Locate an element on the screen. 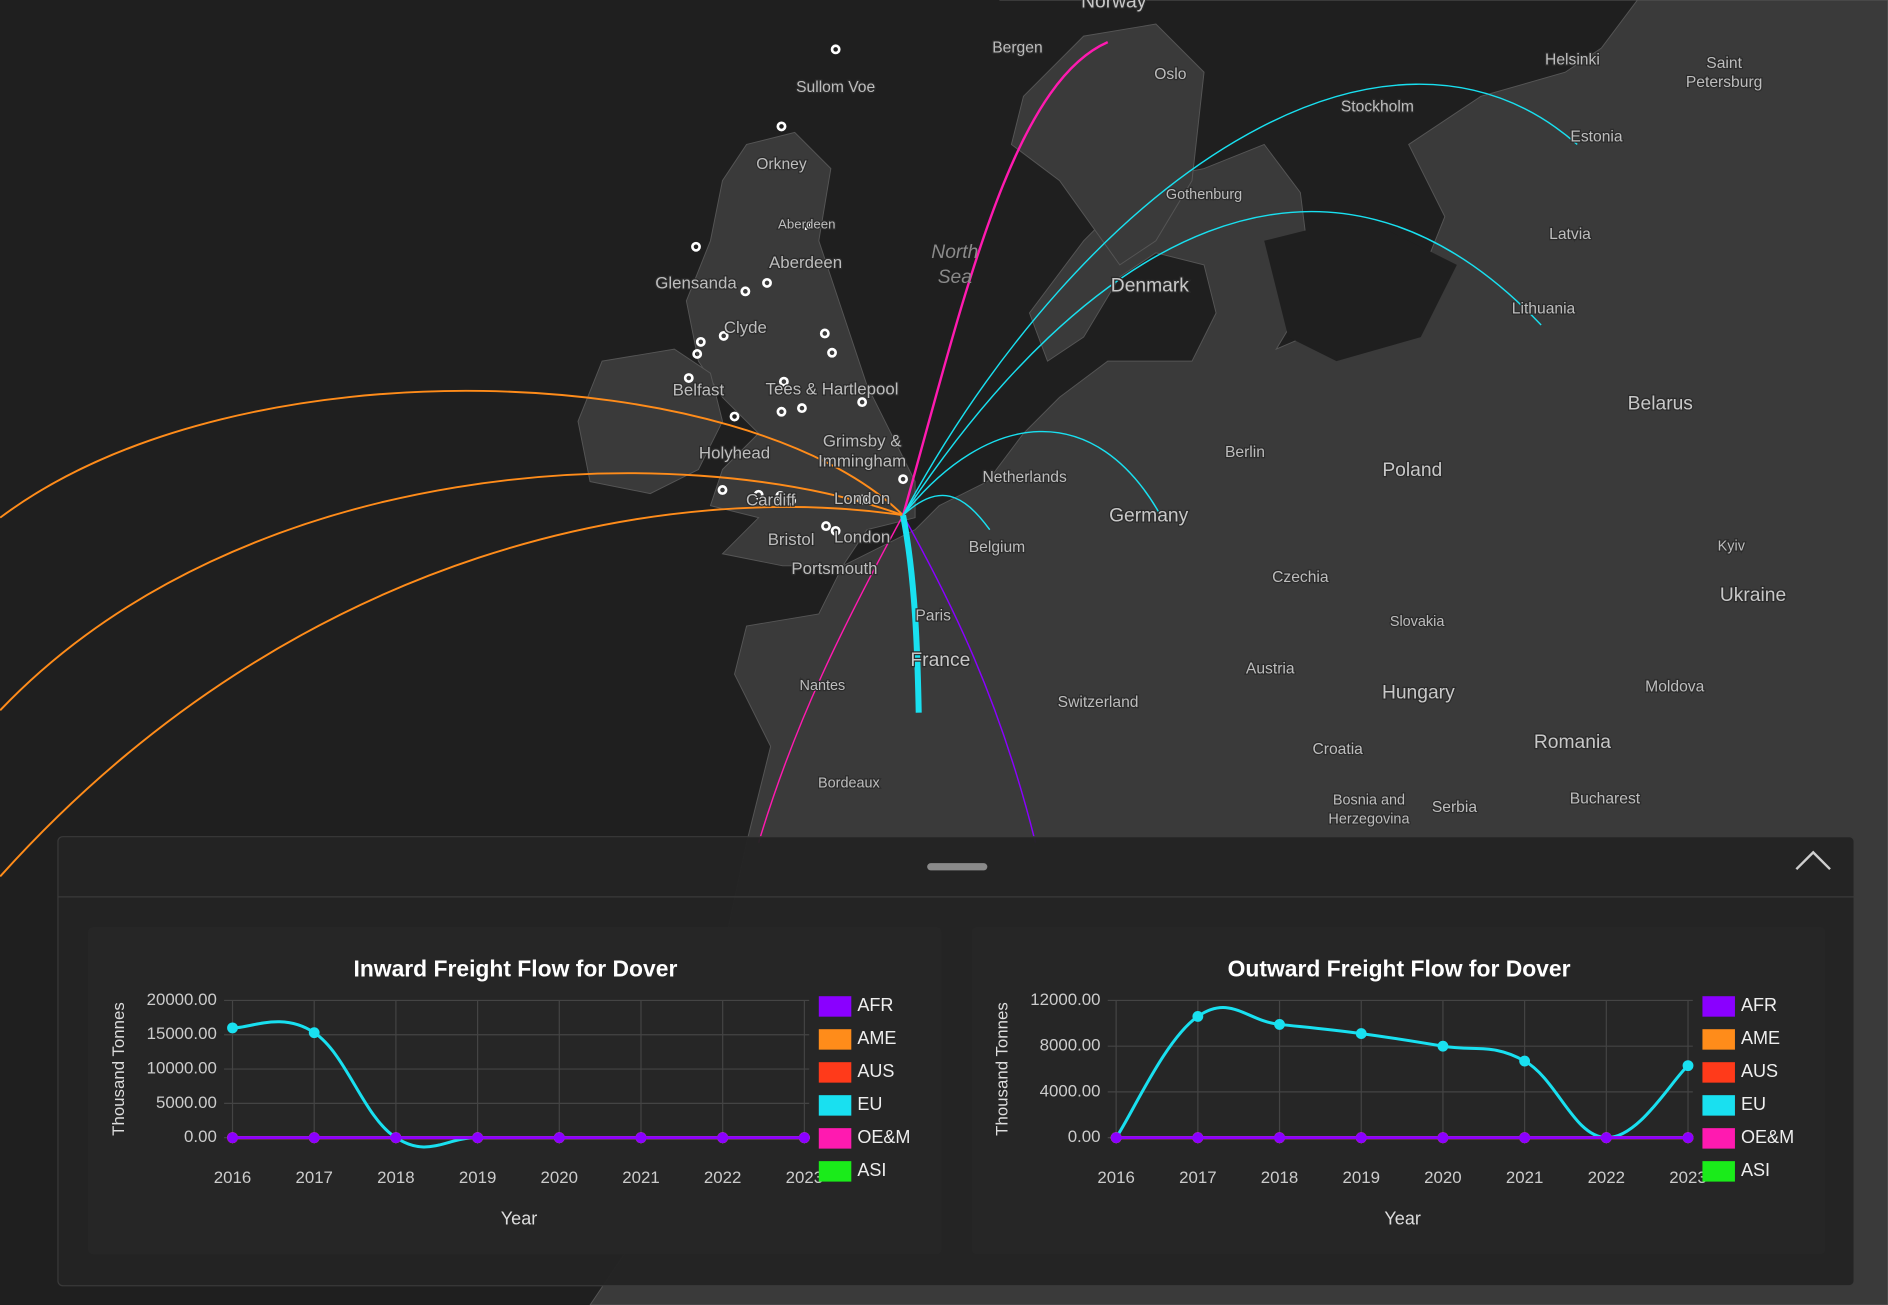 This screenshot has height=1305, width=1888. map-label: Gothenburg is located at coordinates (1204, 195).